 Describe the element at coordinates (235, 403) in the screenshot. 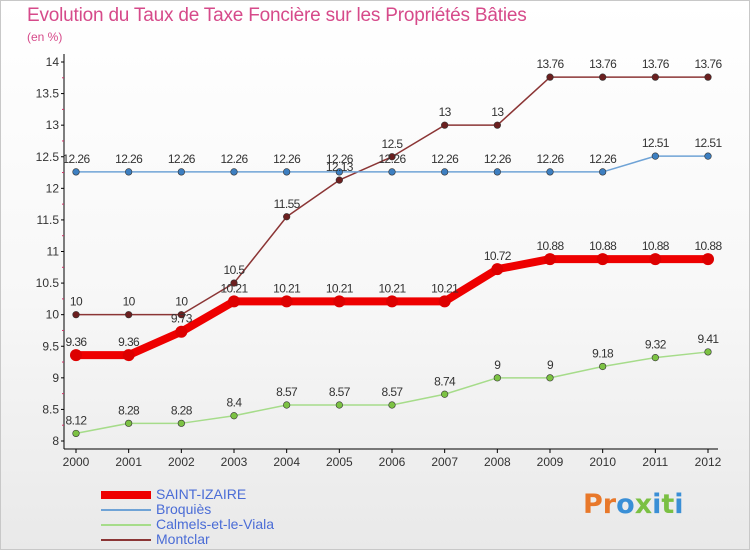

I see `data-label-2: 8.4` at that location.